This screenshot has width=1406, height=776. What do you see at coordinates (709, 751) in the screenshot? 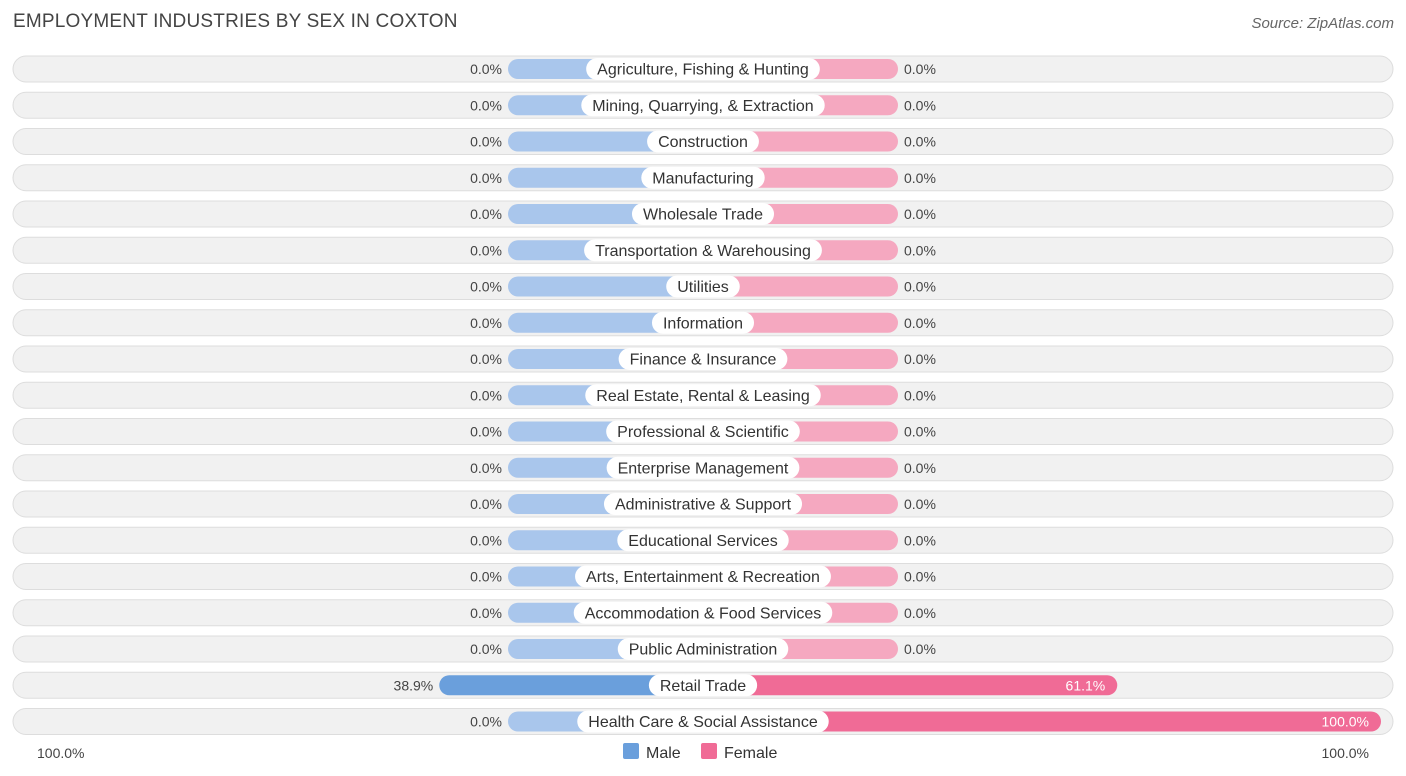
I see `legend-swatch-female` at bounding box center [709, 751].